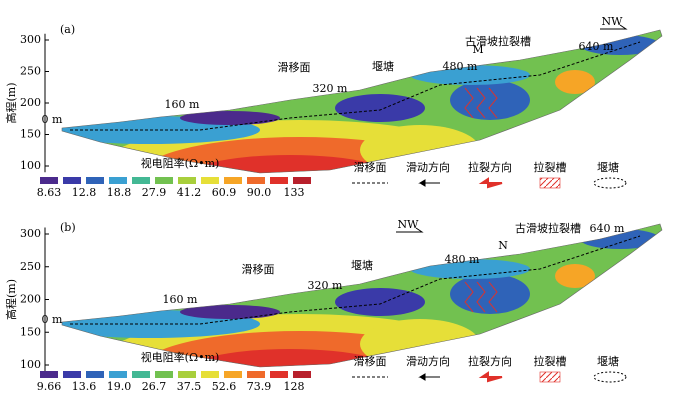 The image size is (700, 404). I want to click on colorbar-label: 13.6, so click(84, 386).